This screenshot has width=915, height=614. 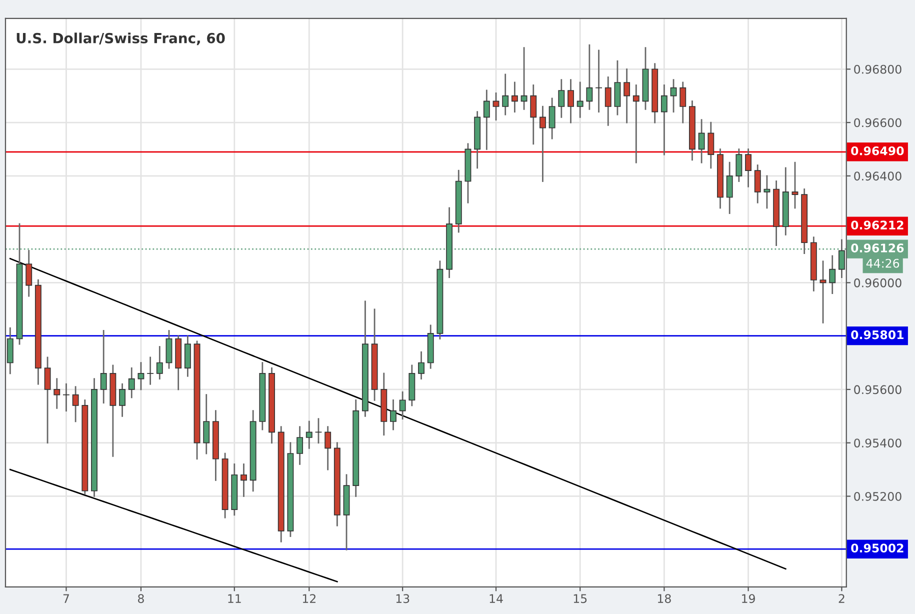 I want to click on x-tick-label: 7, so click(x=66, y=598).